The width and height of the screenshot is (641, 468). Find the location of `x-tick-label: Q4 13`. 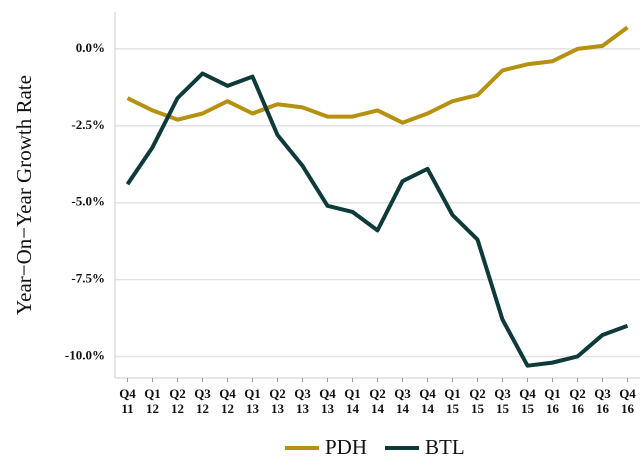

x-tick-label: Q4 13 is located at coordinates (327, 401).